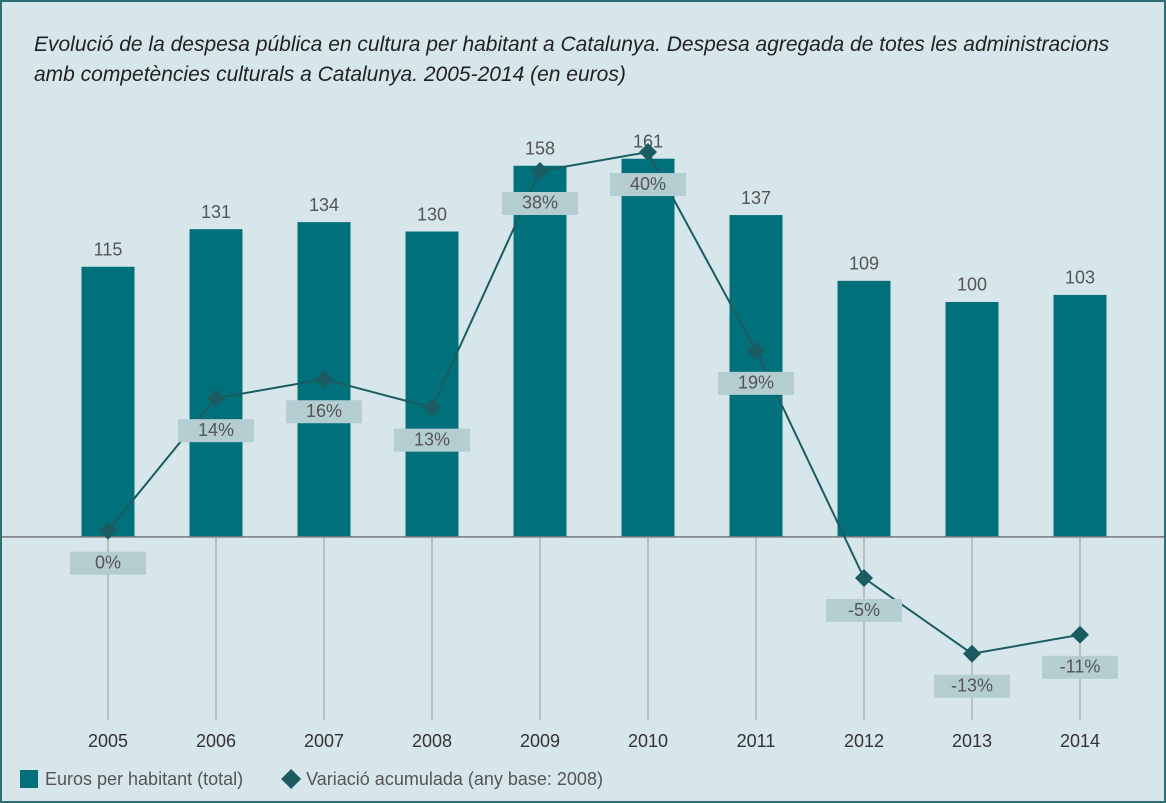 The height and width of the screenshot is (803, 1166). I want to click on line-value-label: -11%, so click(1080, 667).